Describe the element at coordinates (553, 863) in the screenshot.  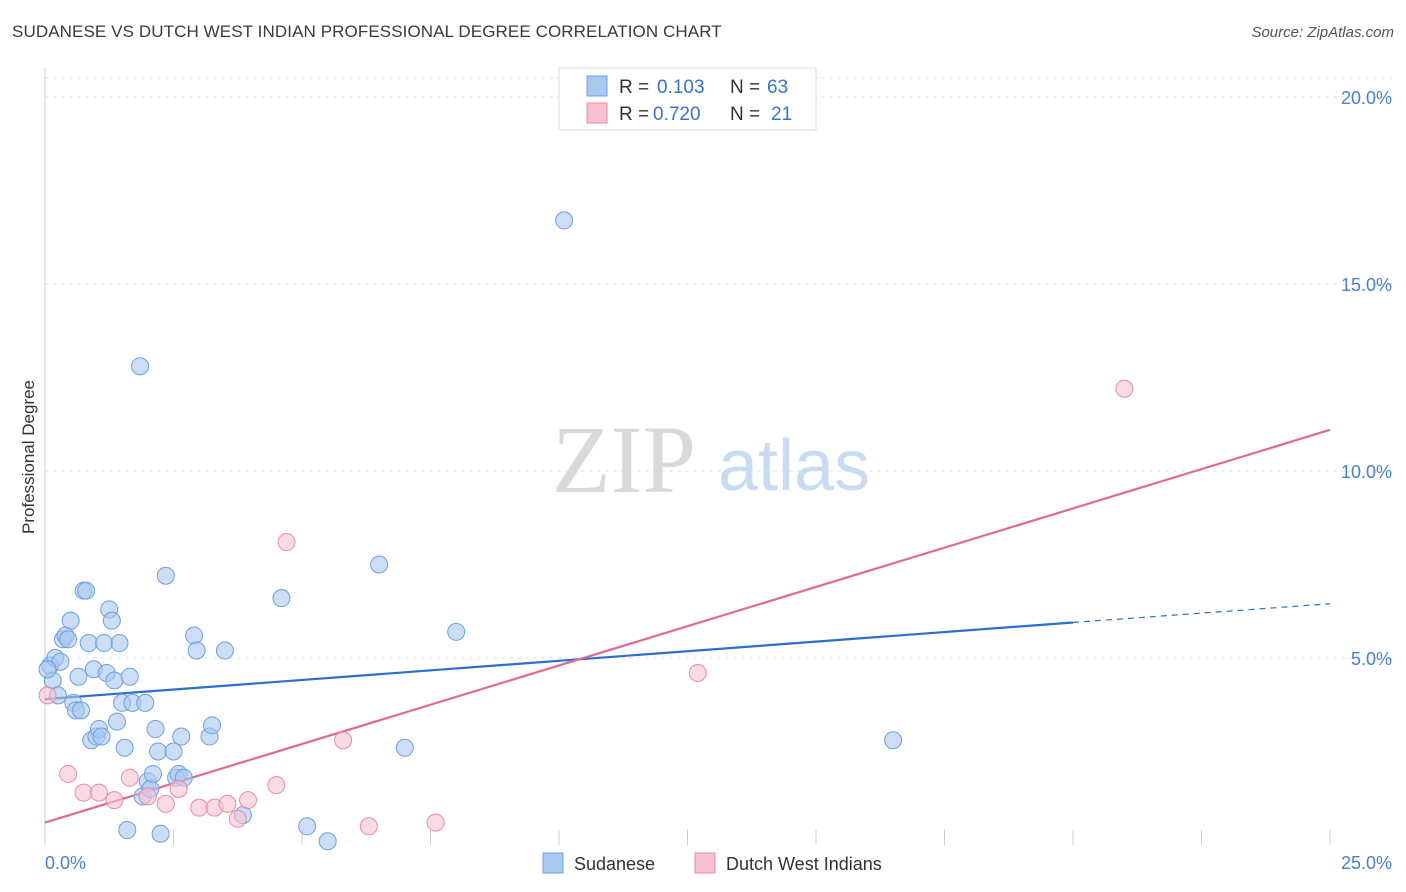
I see `bottom-legend-swatch-sudanese` at that location.